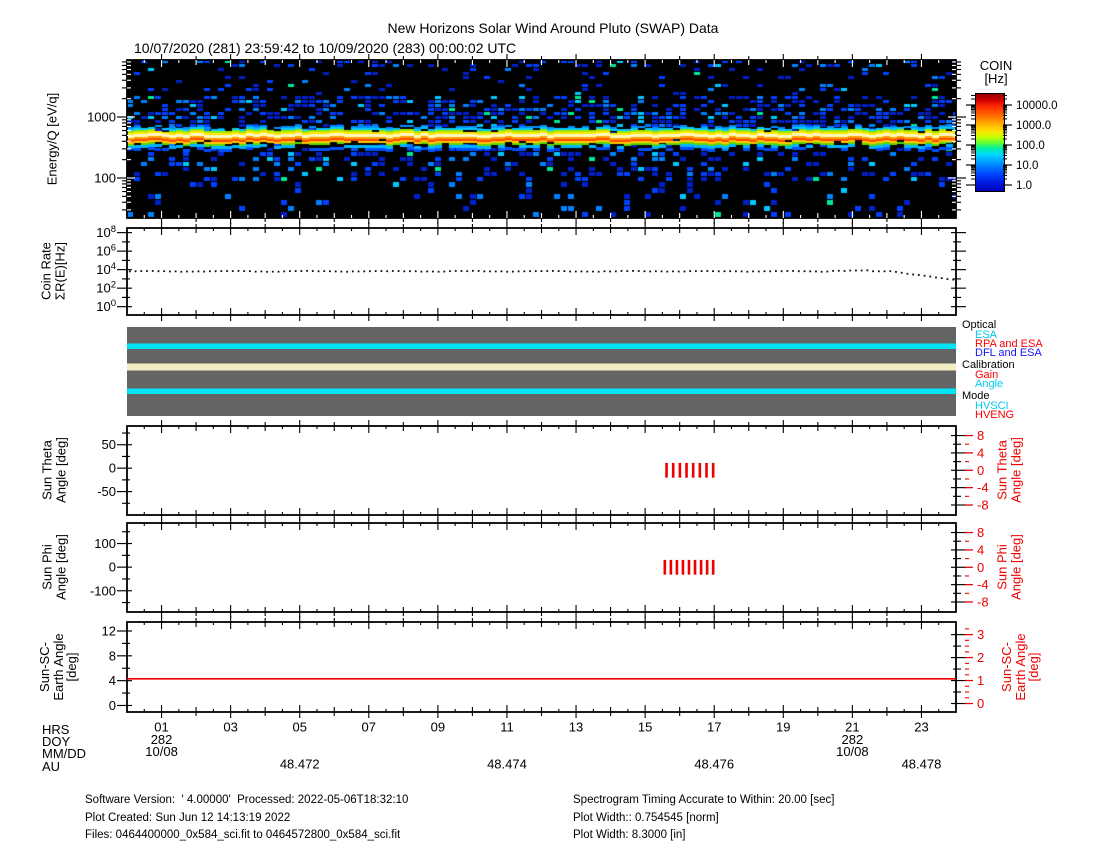 The width and height of the screenshot is (1100, 850). What do you see at coordinates (987, 374) in the screenshot?
I see `legend-item-gain: Gain` at bounding box center [987, 374].